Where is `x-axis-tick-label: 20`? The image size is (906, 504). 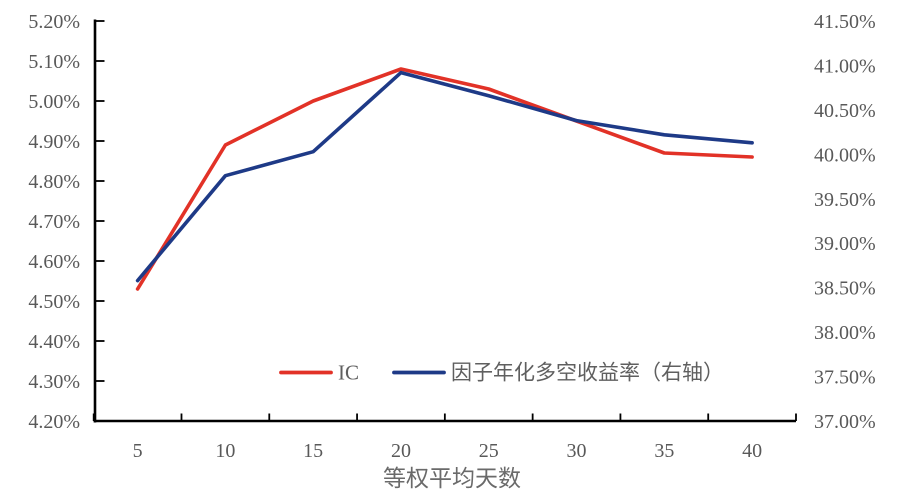
x-axis-tick-label: 20 is located at coordinates (401, 451).